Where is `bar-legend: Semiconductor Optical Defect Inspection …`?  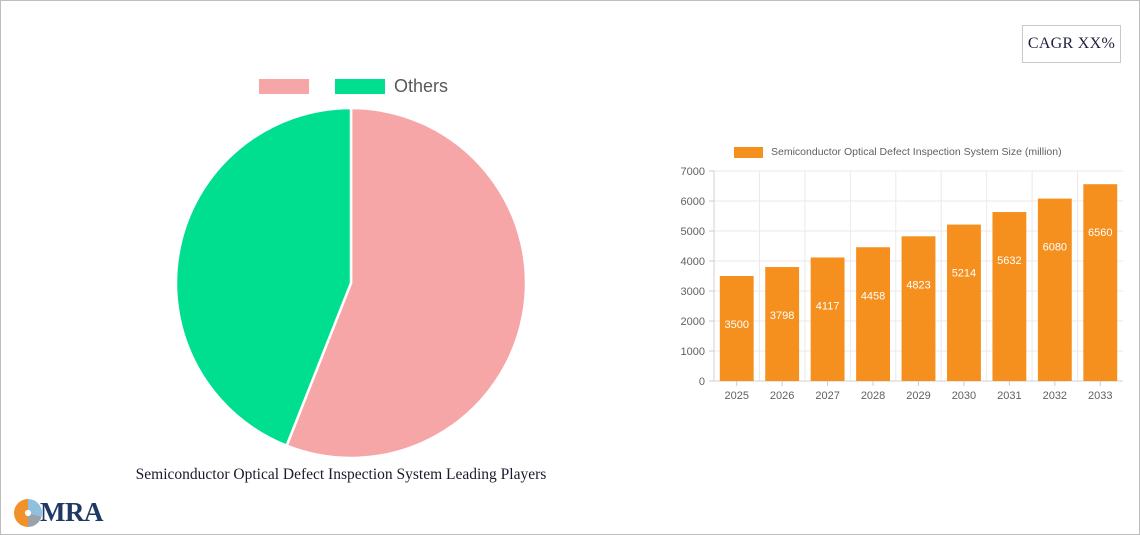 bar-legend: Semiconductor Optical Defect Inspection … is located at coordinates (898, 152).